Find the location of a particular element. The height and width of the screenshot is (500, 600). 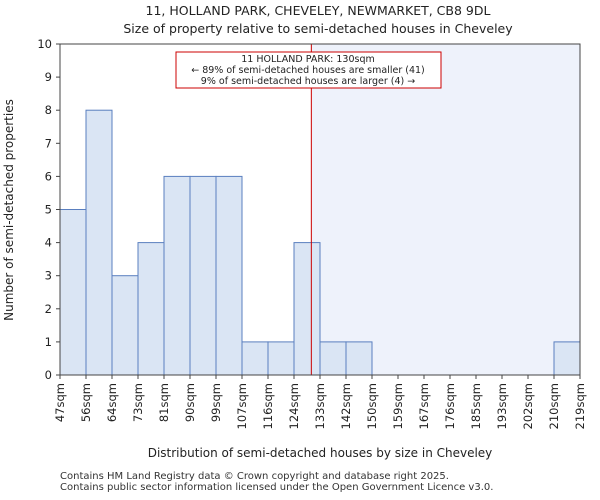

x-tick-label: 107sqm is located at coordinates (242, 406).